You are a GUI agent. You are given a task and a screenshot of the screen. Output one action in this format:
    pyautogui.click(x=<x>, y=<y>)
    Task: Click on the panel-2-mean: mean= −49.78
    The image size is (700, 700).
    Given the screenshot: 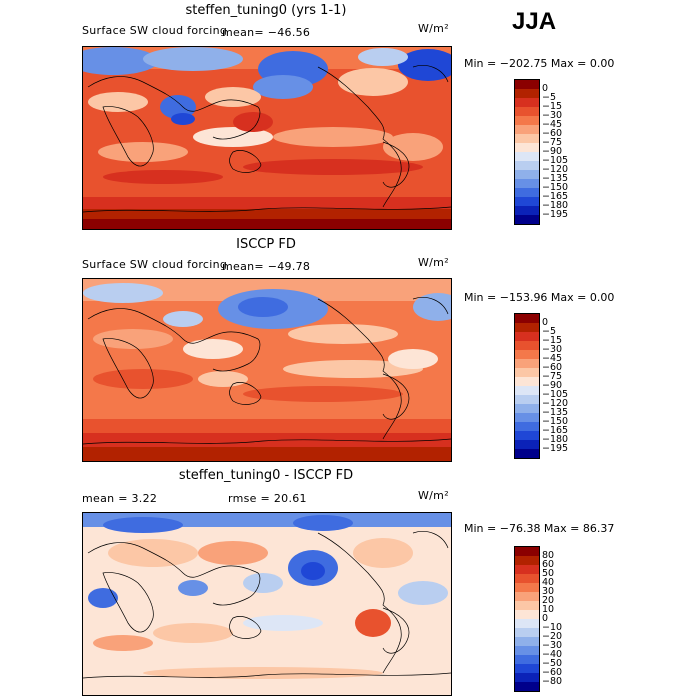 What is the action you would take?
    pyautogui.click(x=266, y=266)
    